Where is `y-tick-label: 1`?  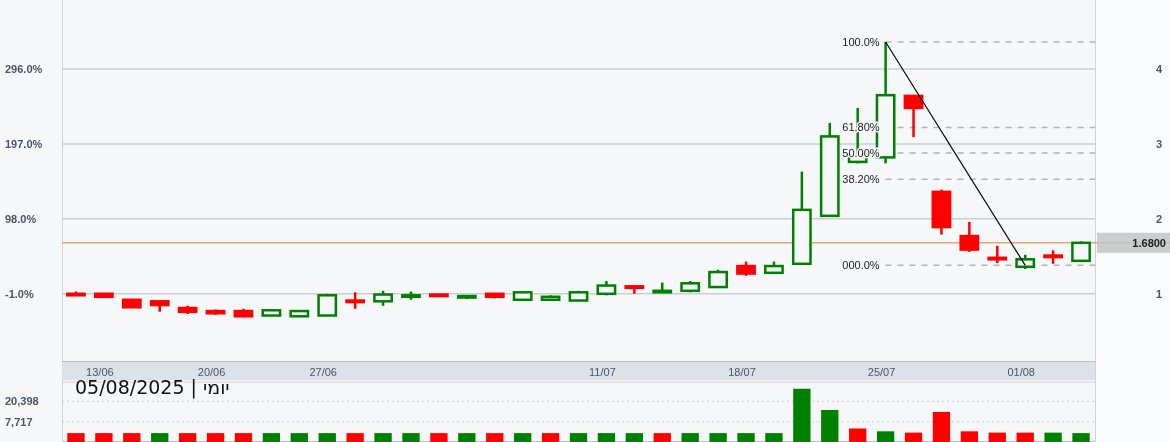 y-tick-label: 1 is located at coordinates (1158, 293).